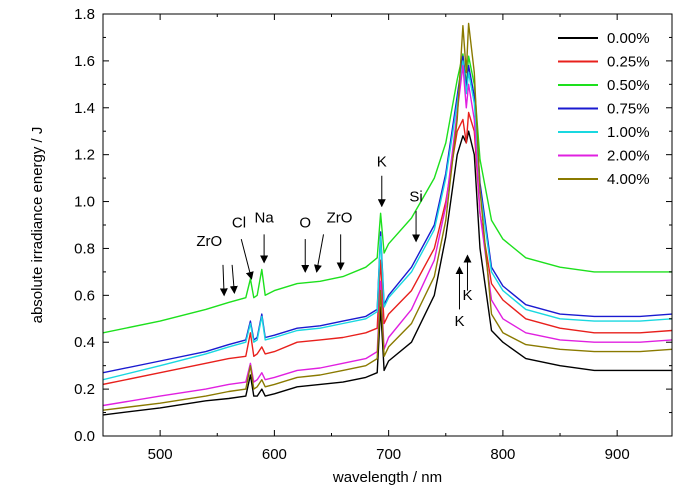  Describe the element at coordinates (160, 454) in the screenshot. I see `x-tick-label: 500` at that location.